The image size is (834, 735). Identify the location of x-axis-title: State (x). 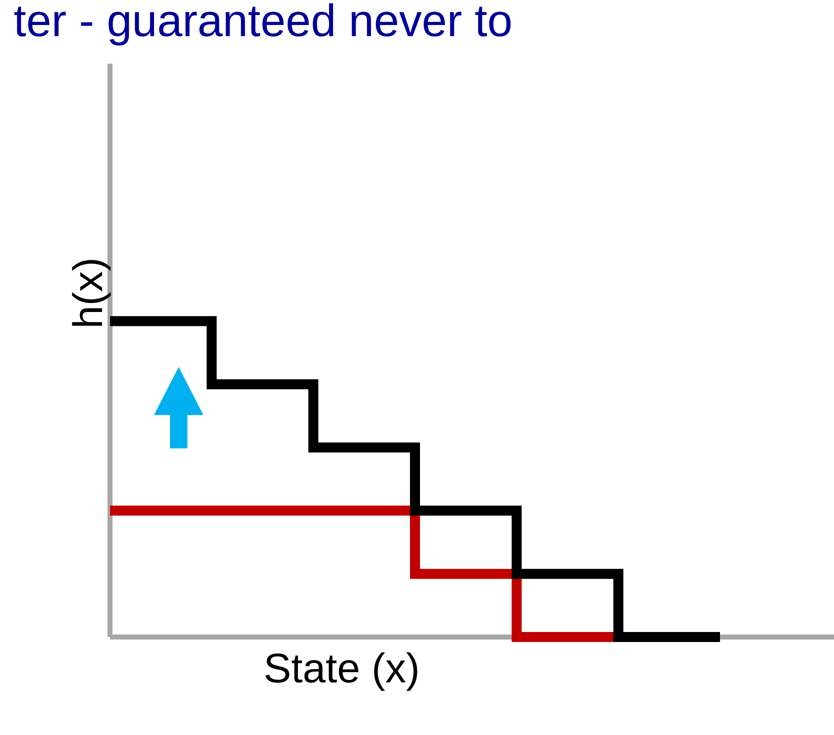
(341, 671).